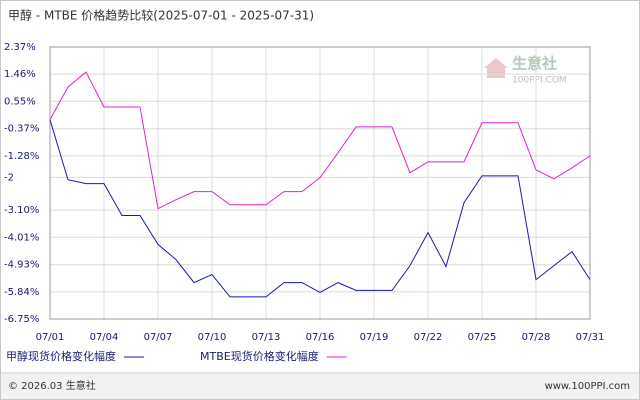 Image resolution: width=640 pixels, height=400 pixels. I want to click on y-tick-label: 2.37%, so click(20, 47).